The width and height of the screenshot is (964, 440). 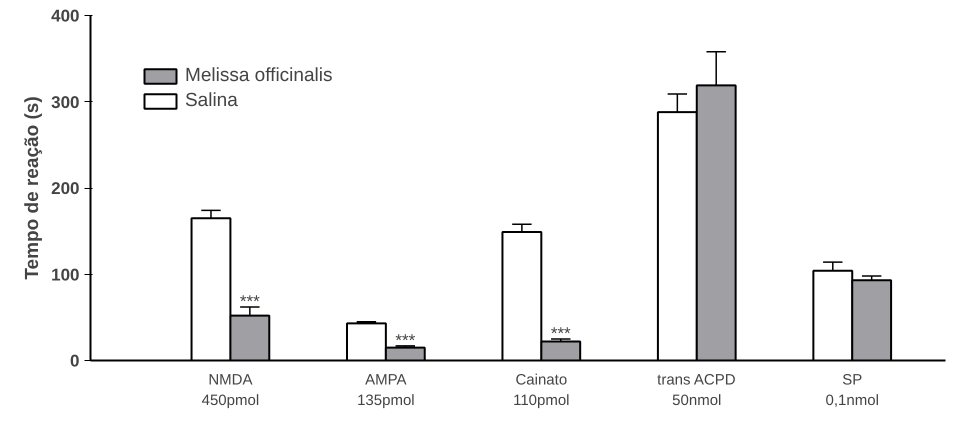 What do you see at coordinates (386, 390) in the screenshot?
I see `x-tick-label: AMPA 135pmol` at bounding box center [386, 390].